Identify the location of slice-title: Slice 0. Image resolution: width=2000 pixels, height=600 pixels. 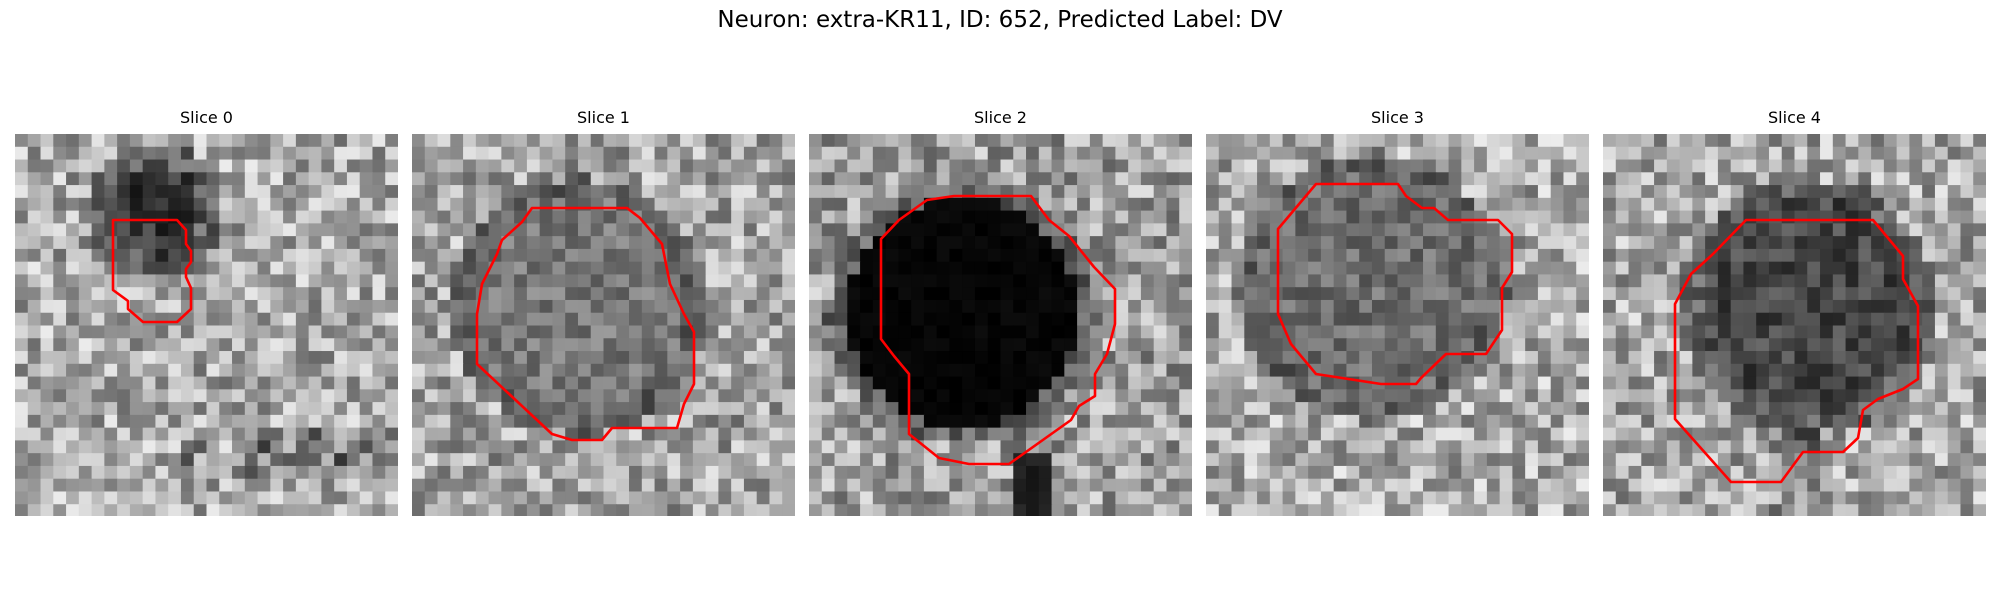
(206, 117).